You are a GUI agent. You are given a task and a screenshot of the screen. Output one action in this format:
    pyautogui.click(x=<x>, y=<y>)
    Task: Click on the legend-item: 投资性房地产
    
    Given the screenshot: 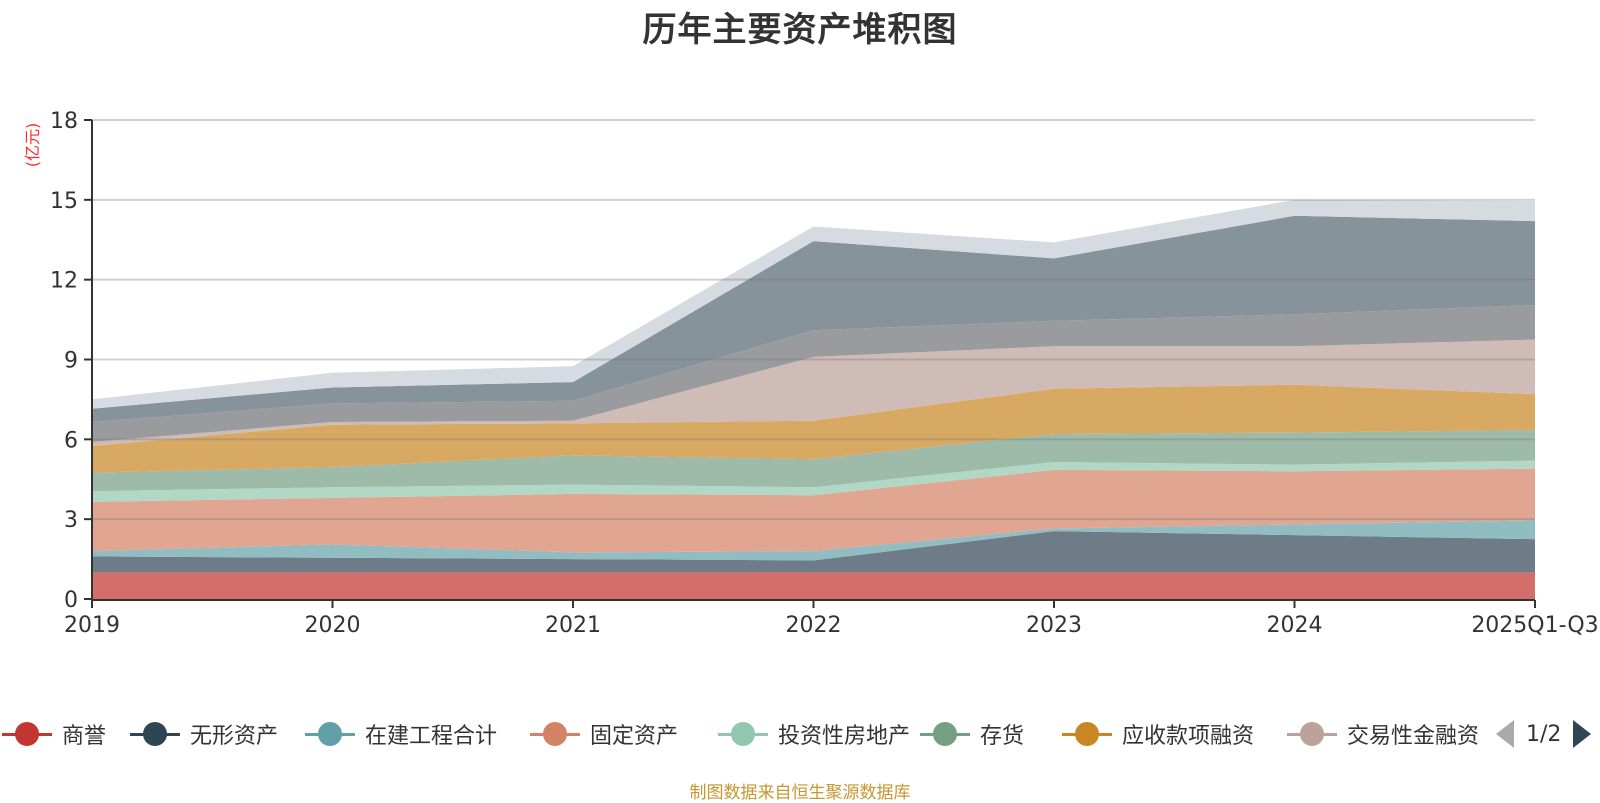 What is the action you would take?
    pyautogui.click(x=814, y=734)
    